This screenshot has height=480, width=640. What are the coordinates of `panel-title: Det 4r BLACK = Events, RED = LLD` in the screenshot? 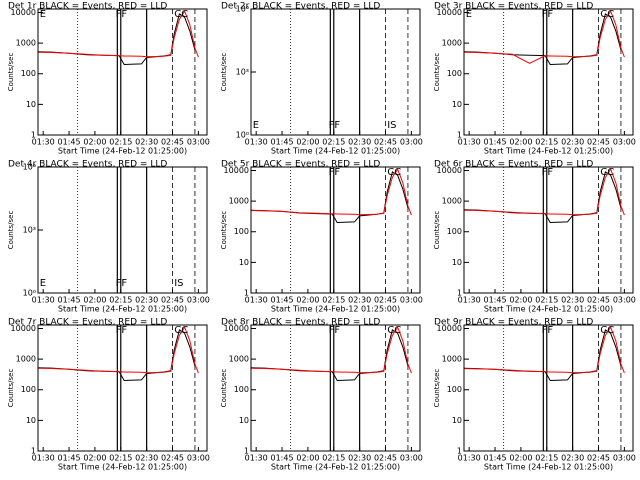 It's located at (87, 165).